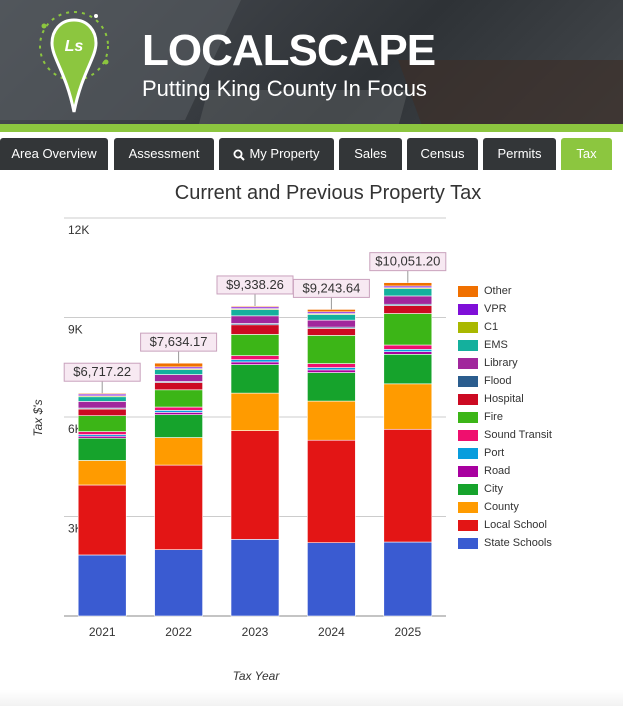  What do you see at coordinates (505, 507) in the screenshot?
I see `legend-item: County` at bounding box center [505, 507].